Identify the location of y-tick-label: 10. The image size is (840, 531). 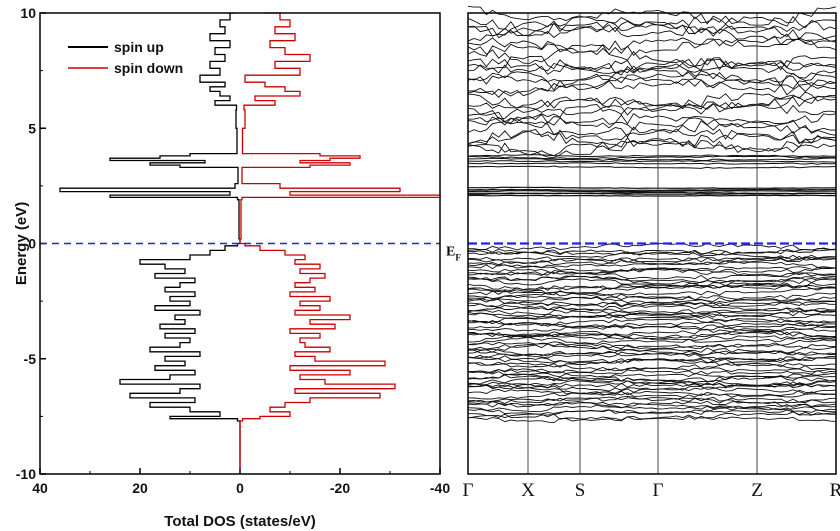
(28, 13).